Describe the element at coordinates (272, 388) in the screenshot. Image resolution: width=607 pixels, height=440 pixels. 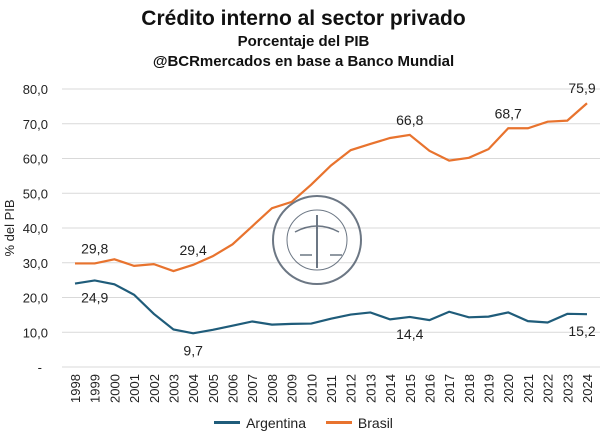
I see `x-tick-label: 2008` at that location.